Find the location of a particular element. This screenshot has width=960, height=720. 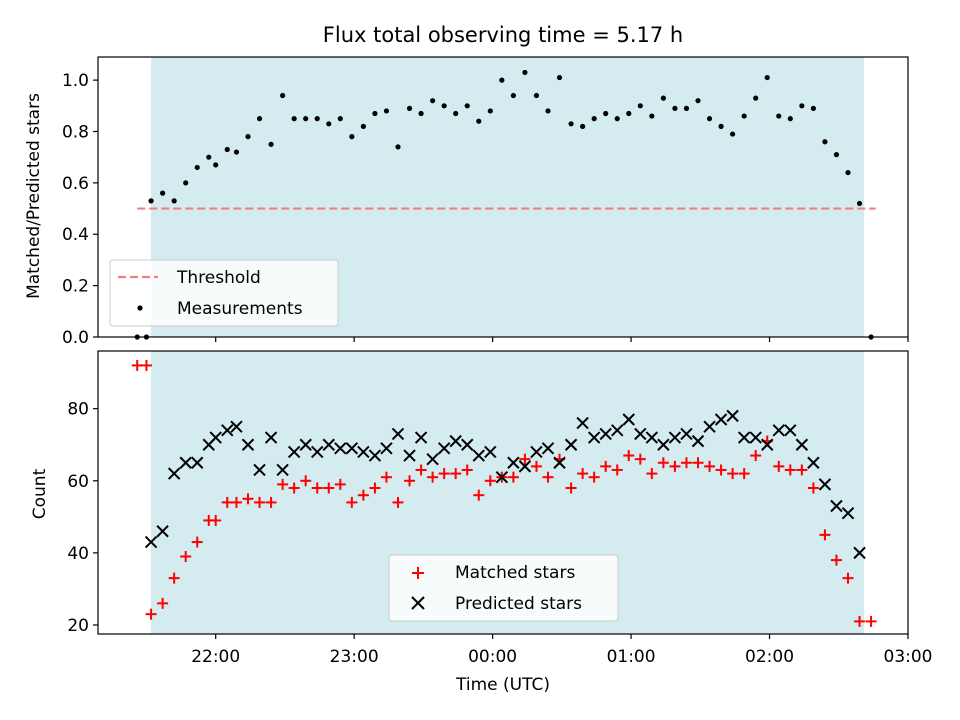

legend-measurements-swatch is located at coordinates (140, 308).